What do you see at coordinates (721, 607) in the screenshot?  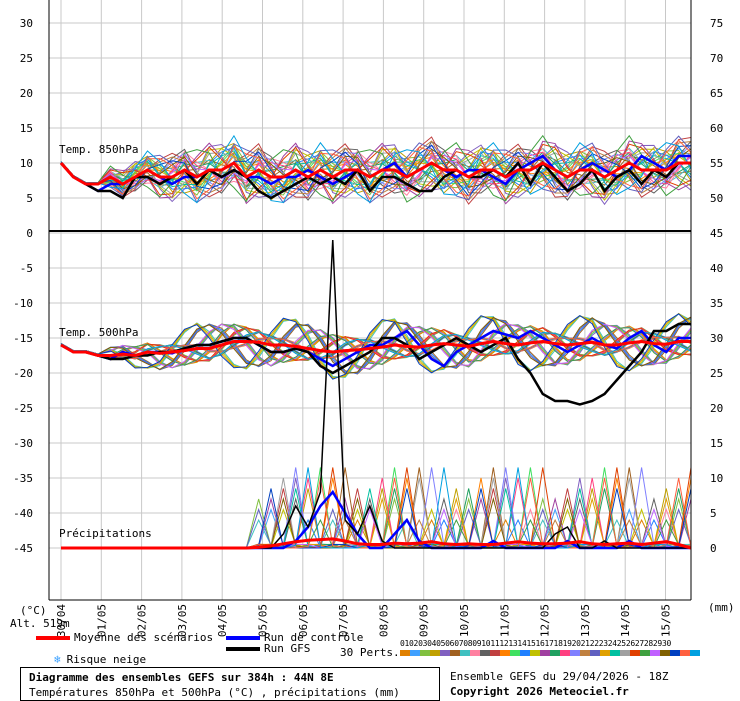 I see `right-axis-unit: (mm)` at bounding box center [721, 607].